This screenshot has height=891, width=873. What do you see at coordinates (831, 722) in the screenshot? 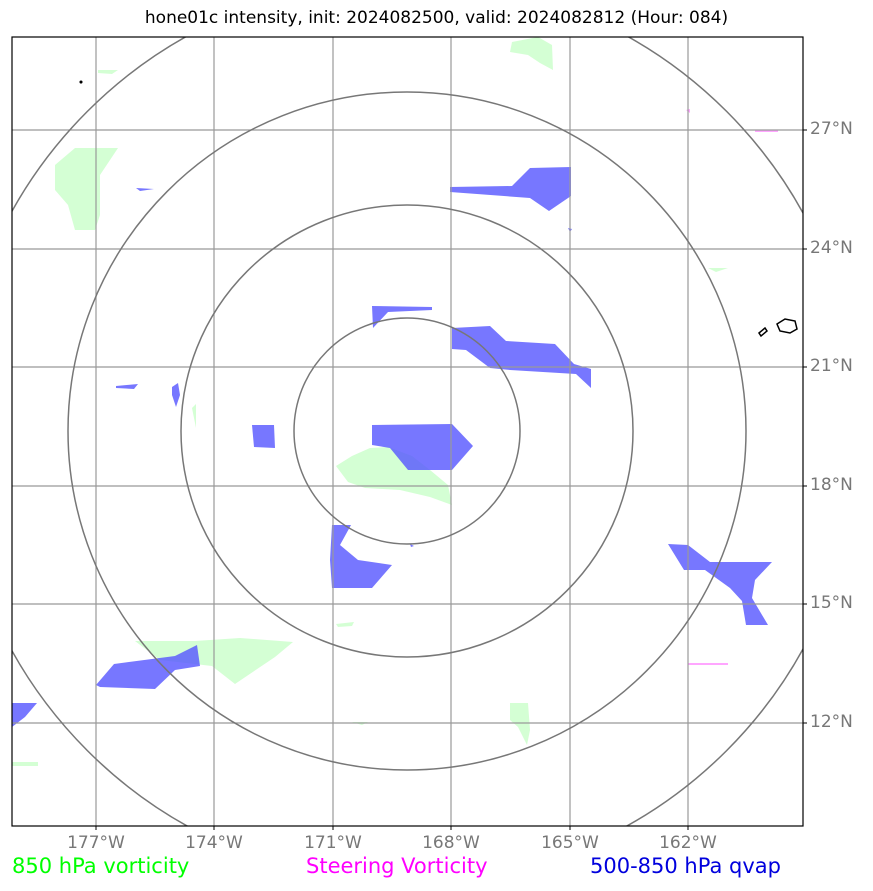
I see `lat-label-12n: 12°N` at bounding box center [831, 722].